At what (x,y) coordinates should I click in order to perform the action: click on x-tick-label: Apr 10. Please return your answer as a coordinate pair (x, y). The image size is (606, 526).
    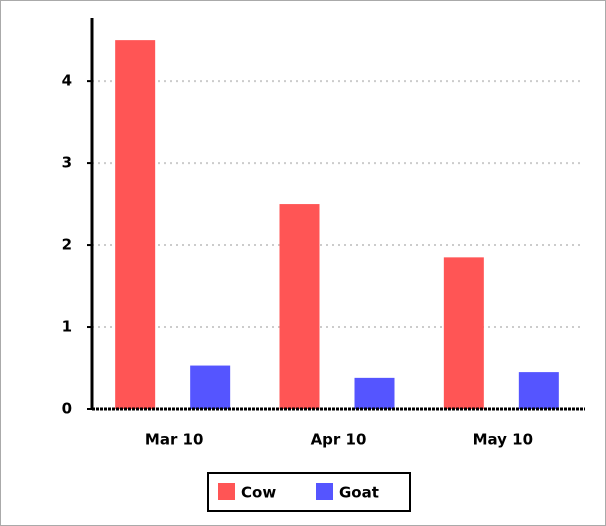
    Looking at the image, I should click on (339, 440).